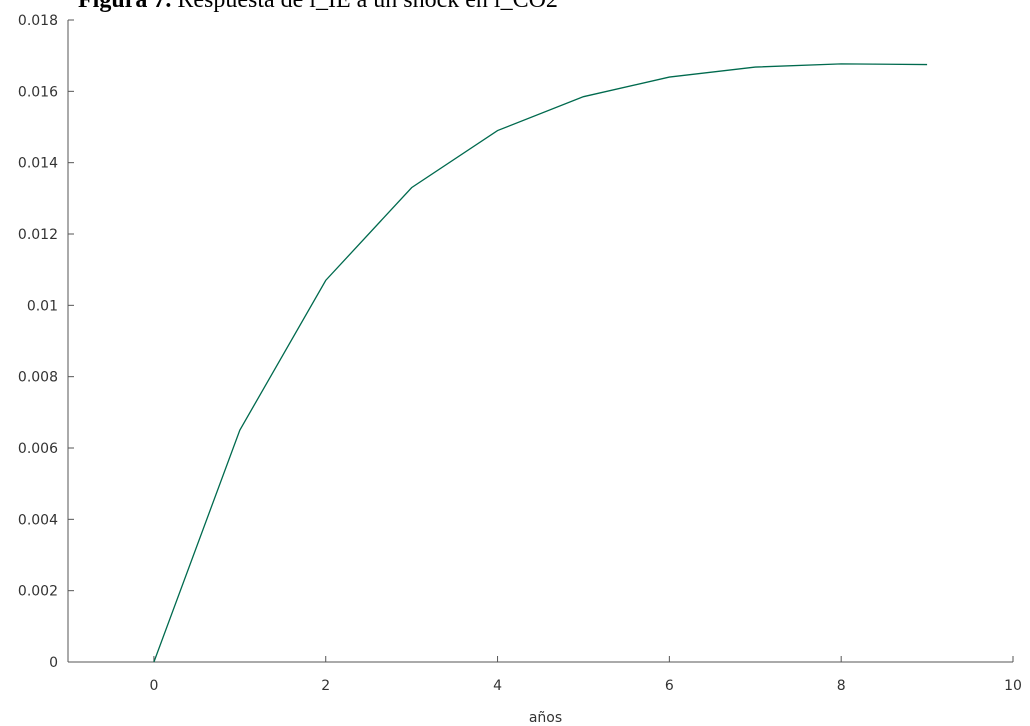  What do you see at coordinates (38, 164) in the screenshot?
I see `y-tick-label: 0.014` at bounding box center [38, 164].